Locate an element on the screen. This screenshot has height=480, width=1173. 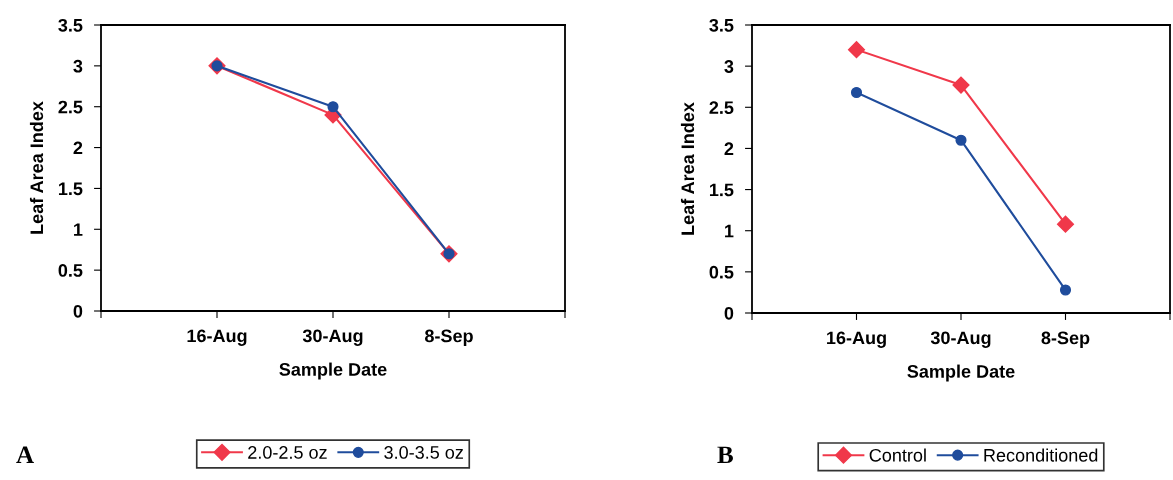
legend-label: 2.0-2.5 oz is located at coordinates (287, 452).